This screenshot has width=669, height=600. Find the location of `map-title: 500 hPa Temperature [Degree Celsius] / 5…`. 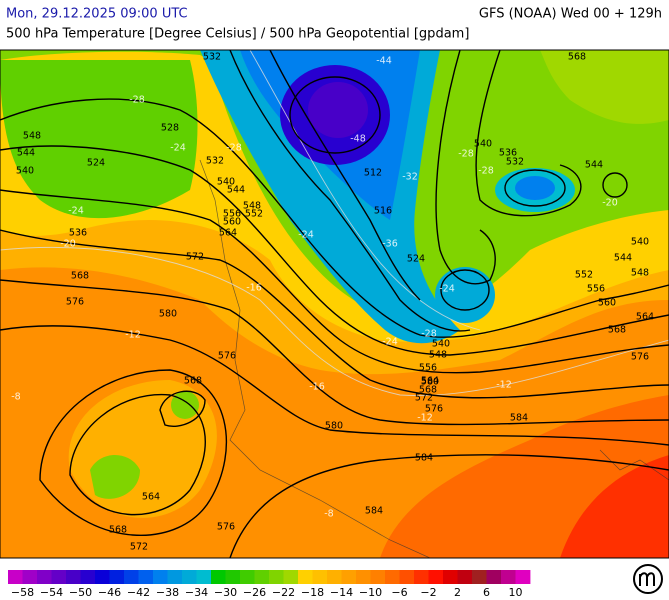

map-title: 500 hPa Temperature [Degree Celsius] / 5… is located at coordinates (237, 34).